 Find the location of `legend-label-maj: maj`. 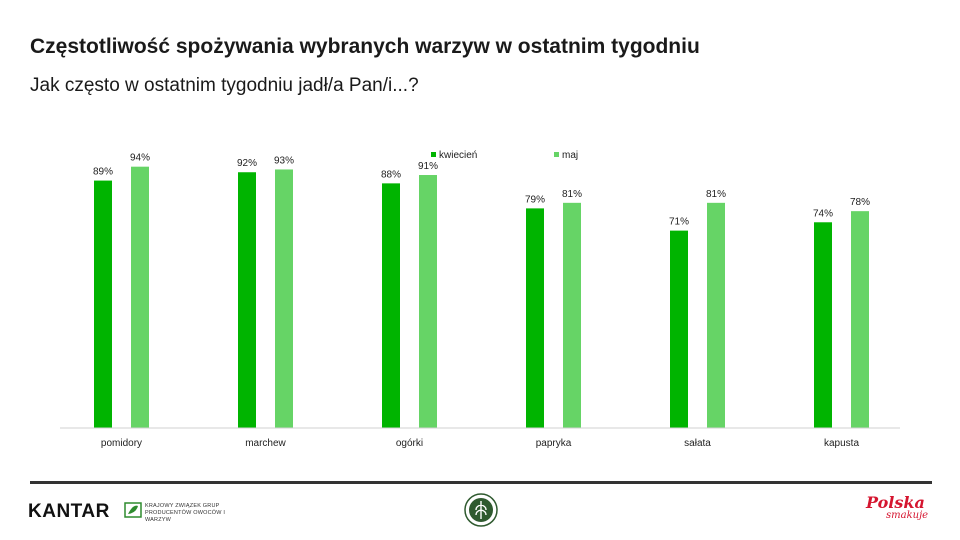

legend-label-maj: maj is located at coordinates (570, 155).